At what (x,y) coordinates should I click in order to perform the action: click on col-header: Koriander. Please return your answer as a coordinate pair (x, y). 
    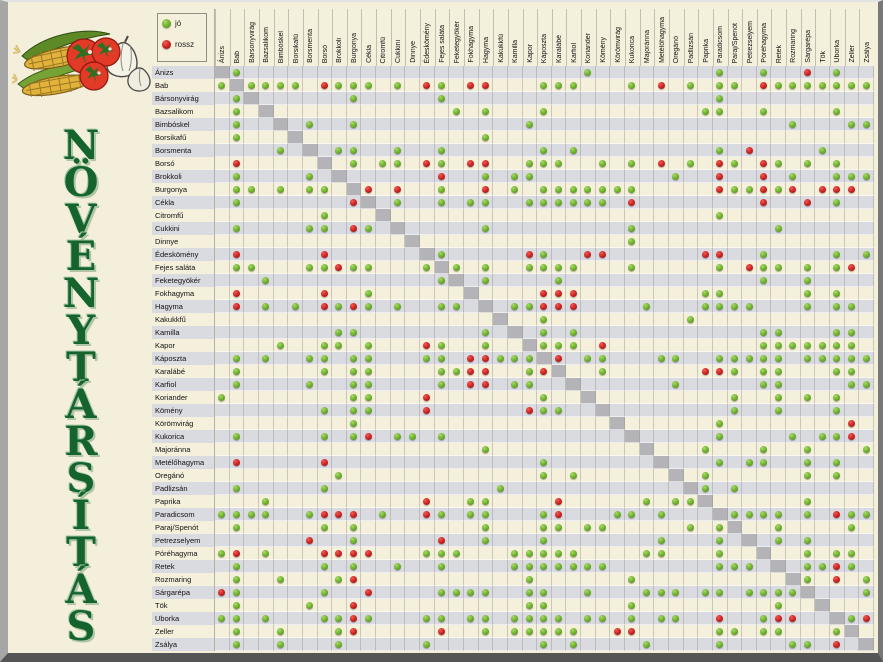
    Looking at the image, I should click on (588, 37).